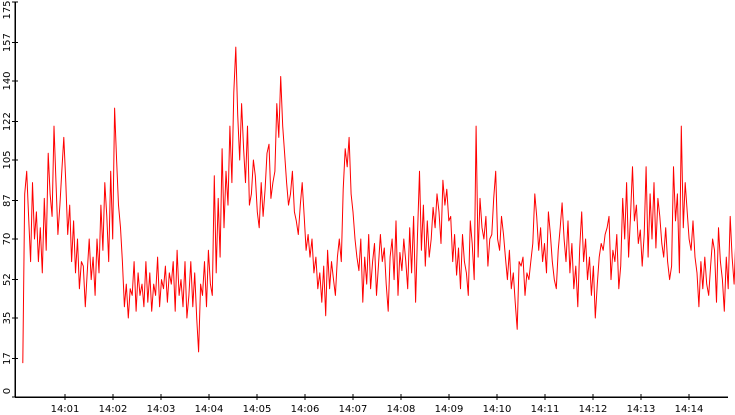 The image size is (735, 415). Describe the element at coordinates (113, 409) in the screenshot. I see `x-tick-label: 14:02` at that location.